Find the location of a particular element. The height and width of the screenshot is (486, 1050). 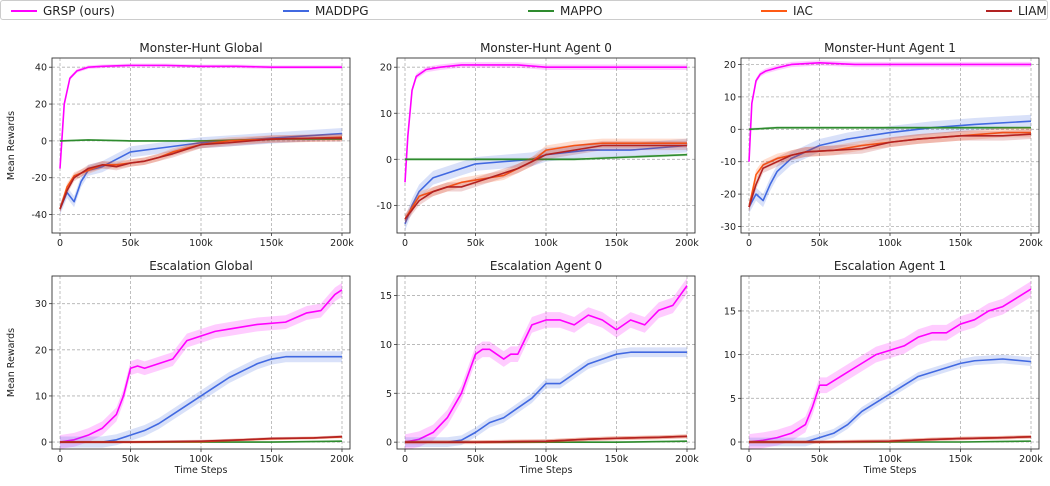

legend-label-iac: IAC is located at coordinates (803, 11).